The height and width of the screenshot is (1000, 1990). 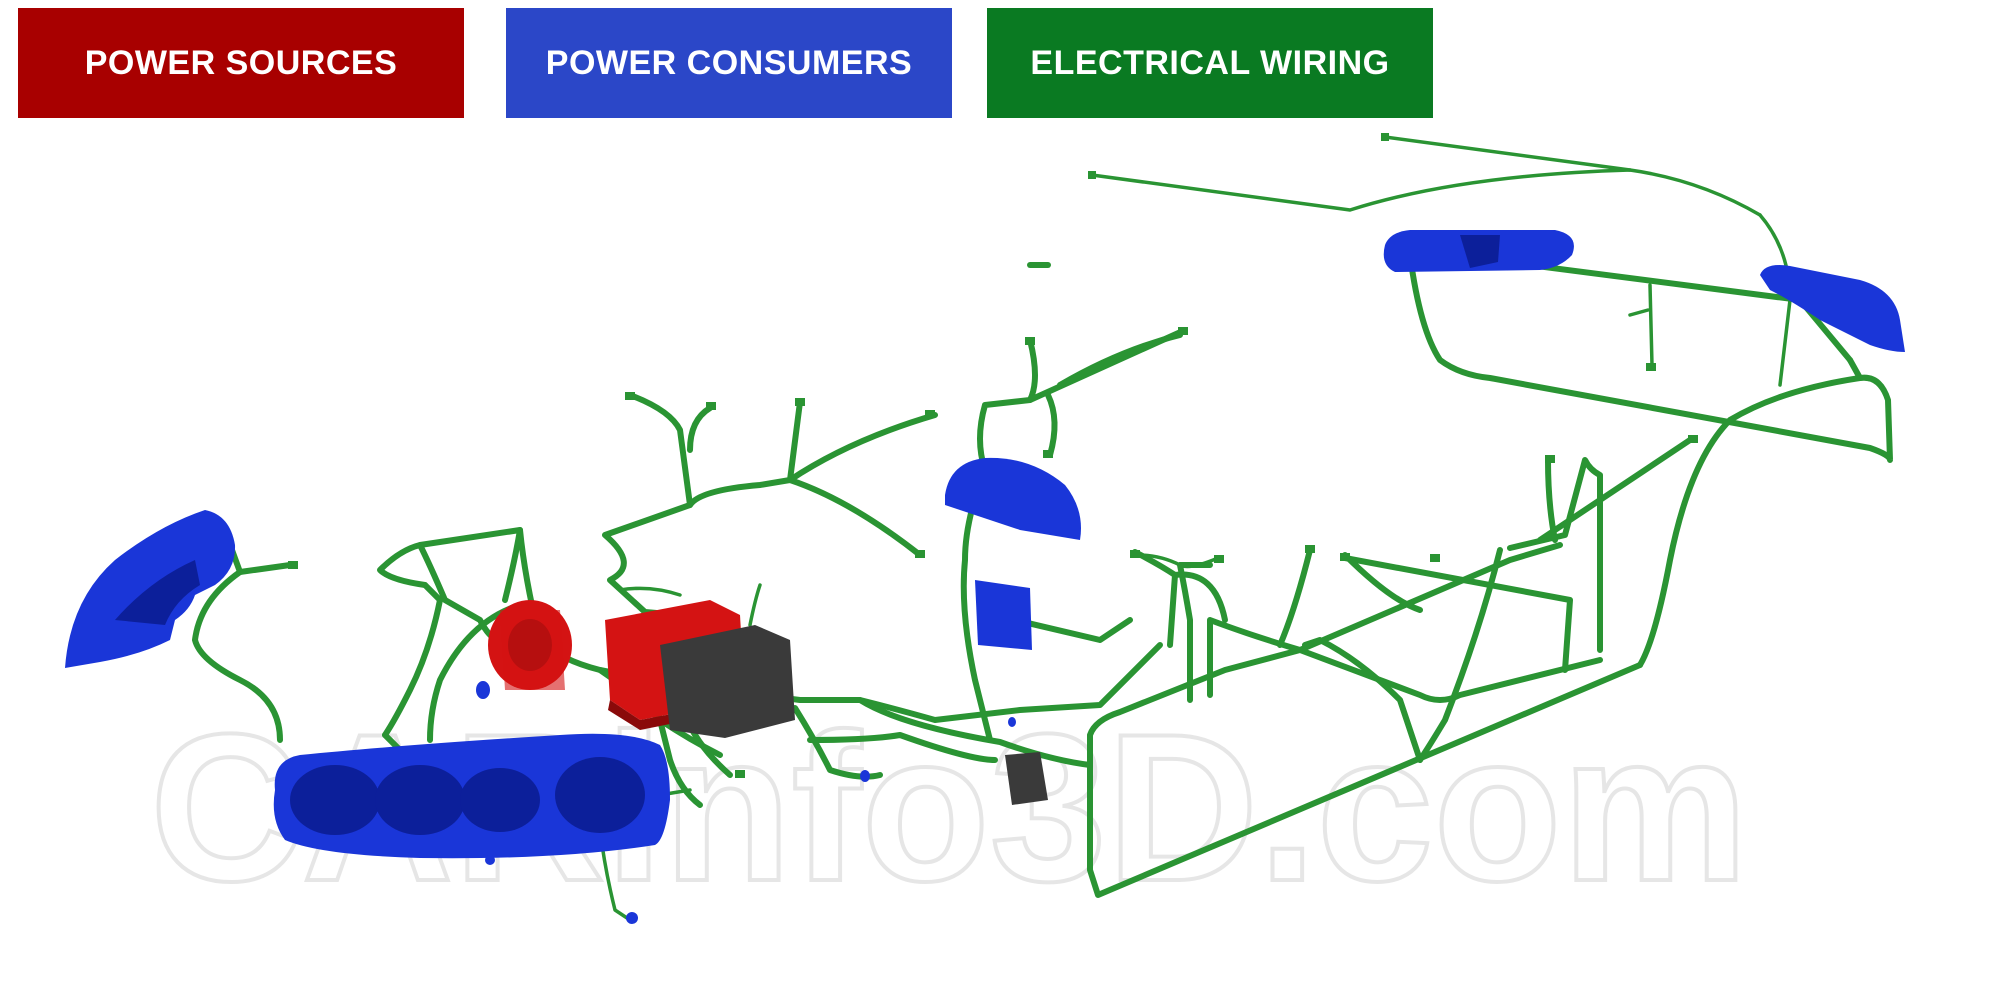 What do you see at coordinates (1460, 655) in the screenshot?
I see `floor-mid-harness` at bounding box center [1460, 655].